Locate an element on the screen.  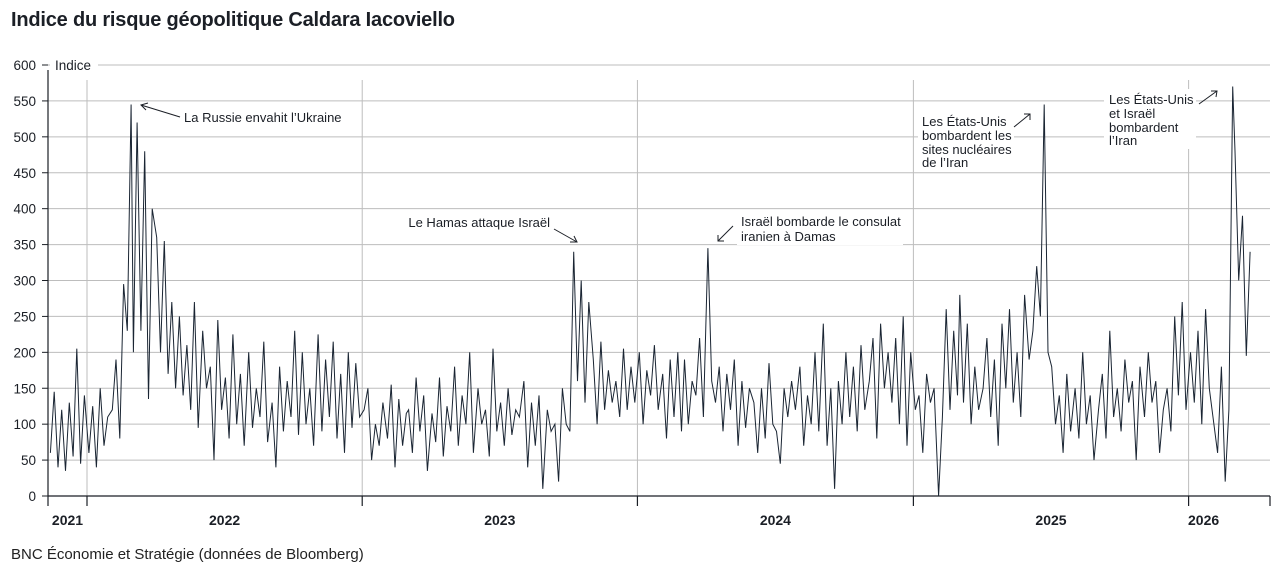
svg-text: Le Hamas attaque Israël is located at coordinates (479, 222).